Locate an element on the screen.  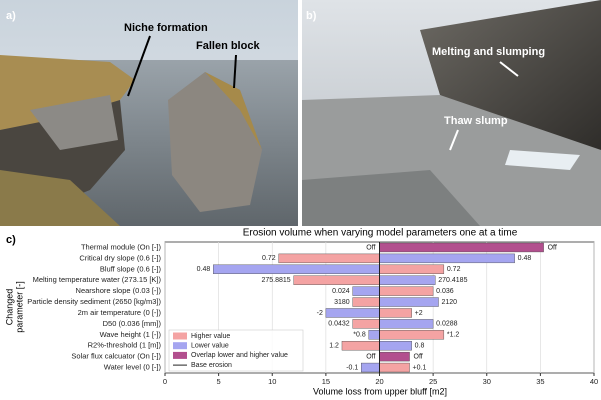
legend-label: Base erosion is located at coordinates (211, 365).